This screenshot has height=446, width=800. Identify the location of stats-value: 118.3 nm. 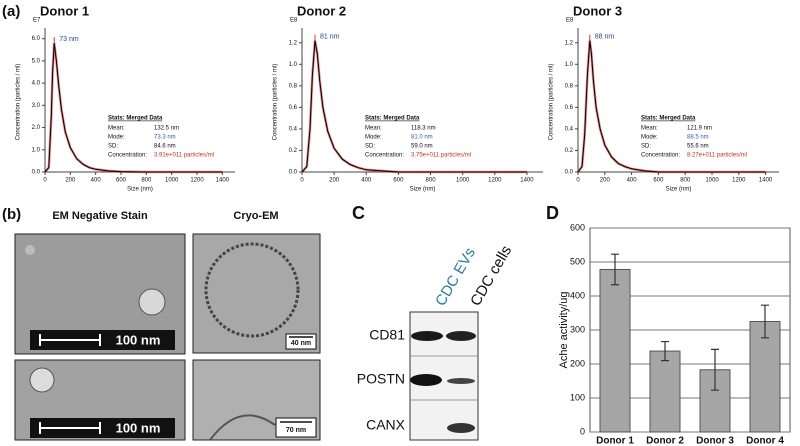
(423, 129).